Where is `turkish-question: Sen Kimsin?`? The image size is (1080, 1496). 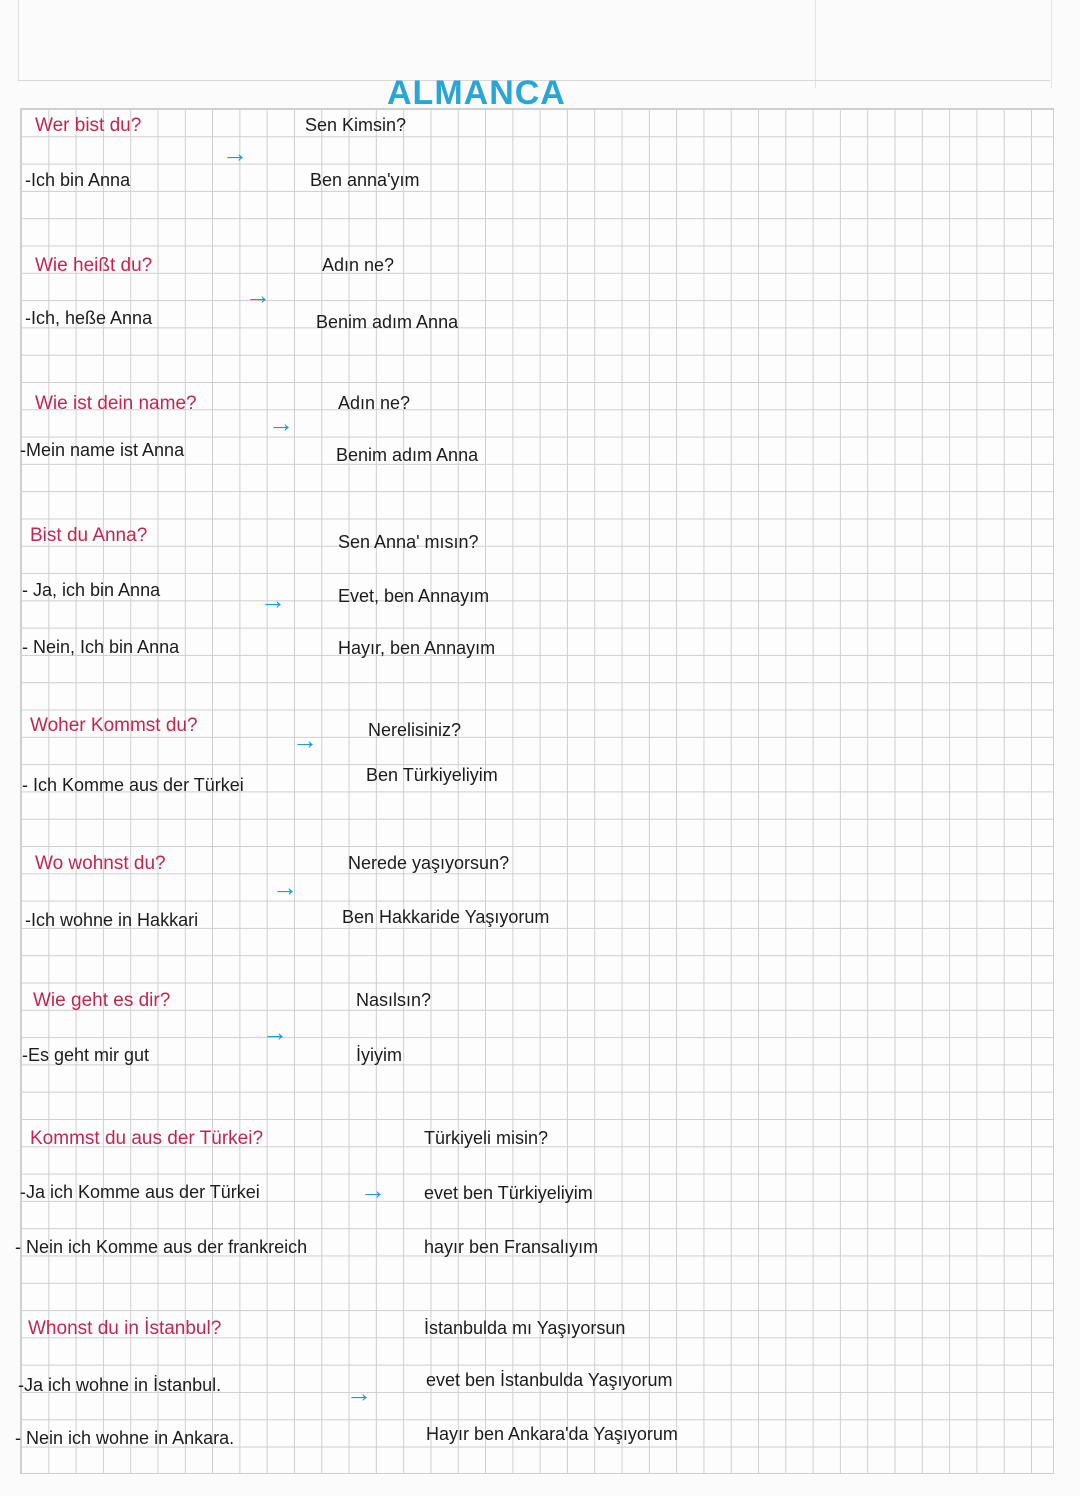 turkish-question: Sen Kimsin? is located at coordinates (356, 125).